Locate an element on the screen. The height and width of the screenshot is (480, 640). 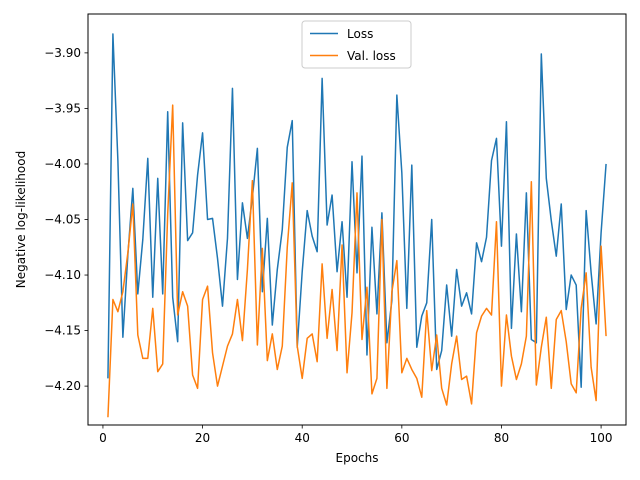
x-tick-label: 0 is located at coordinates (103, 438).